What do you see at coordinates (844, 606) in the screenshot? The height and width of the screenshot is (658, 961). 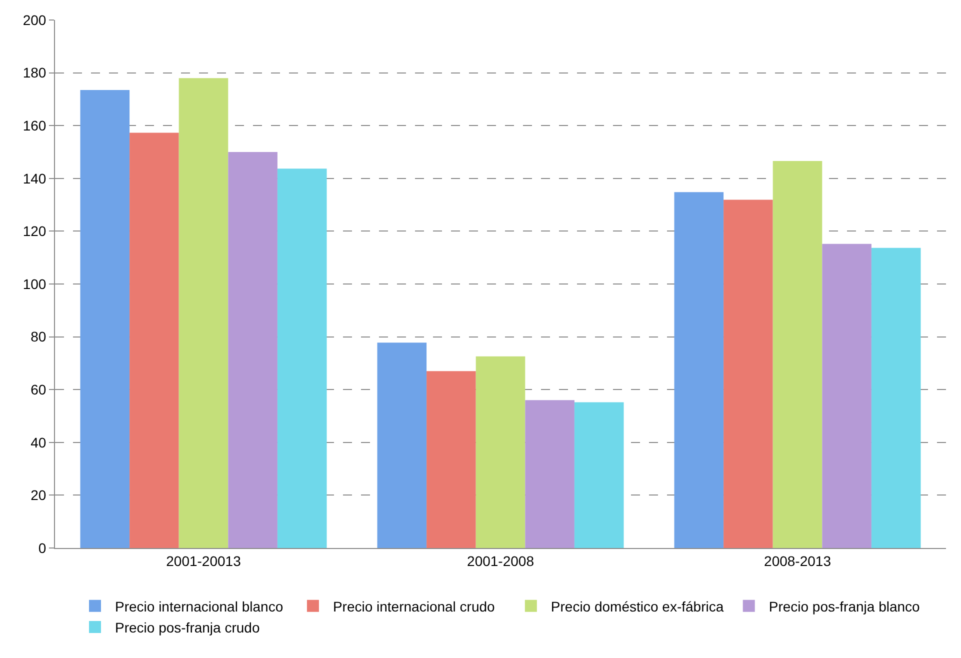 I see `legend-label: Precio pos-franja blanco` at bounding box center [844, 606].